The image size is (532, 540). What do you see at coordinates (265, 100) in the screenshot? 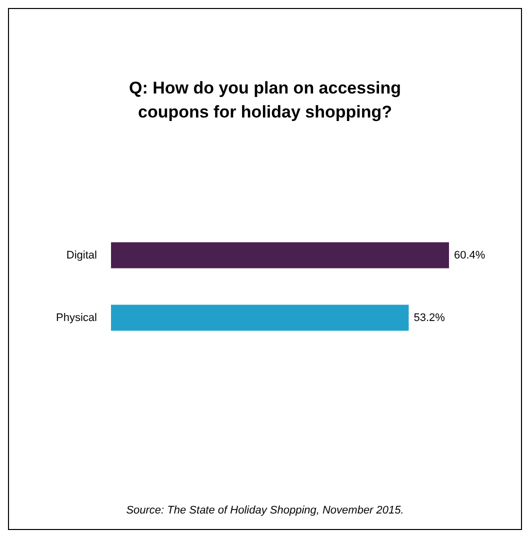
I see `chart-title: Q: How do you plan on accessing coupons for holiday shopping?` at bounding box center [265, 100].